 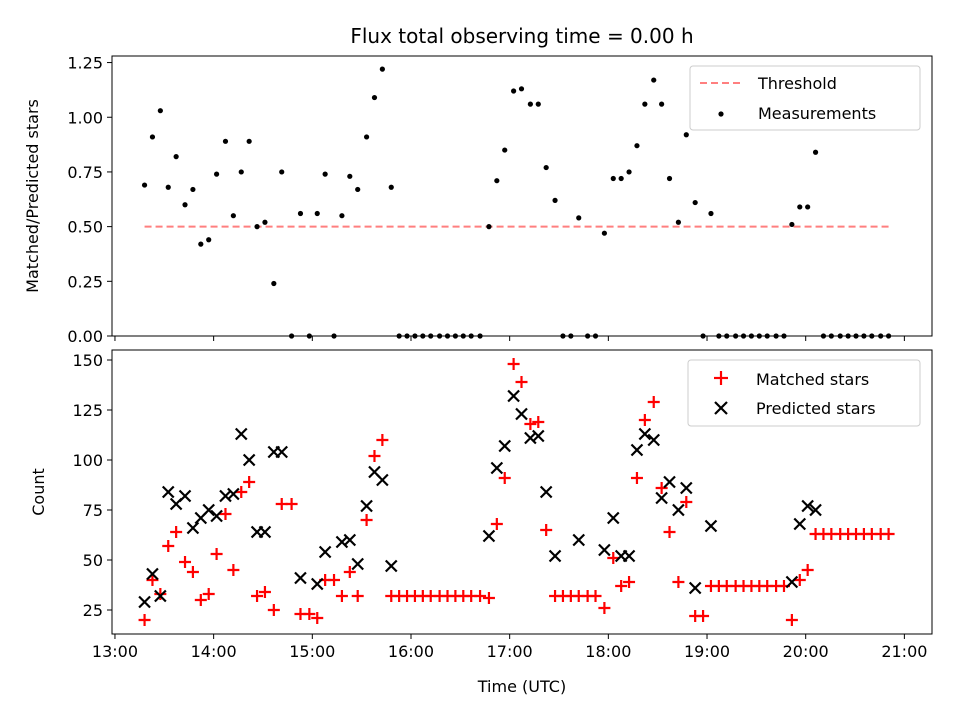 What do you see at coordinates (510, 651) in the screenshot?
I see `counts-xtick-label: 17:00` at bounding box center [510, 651].